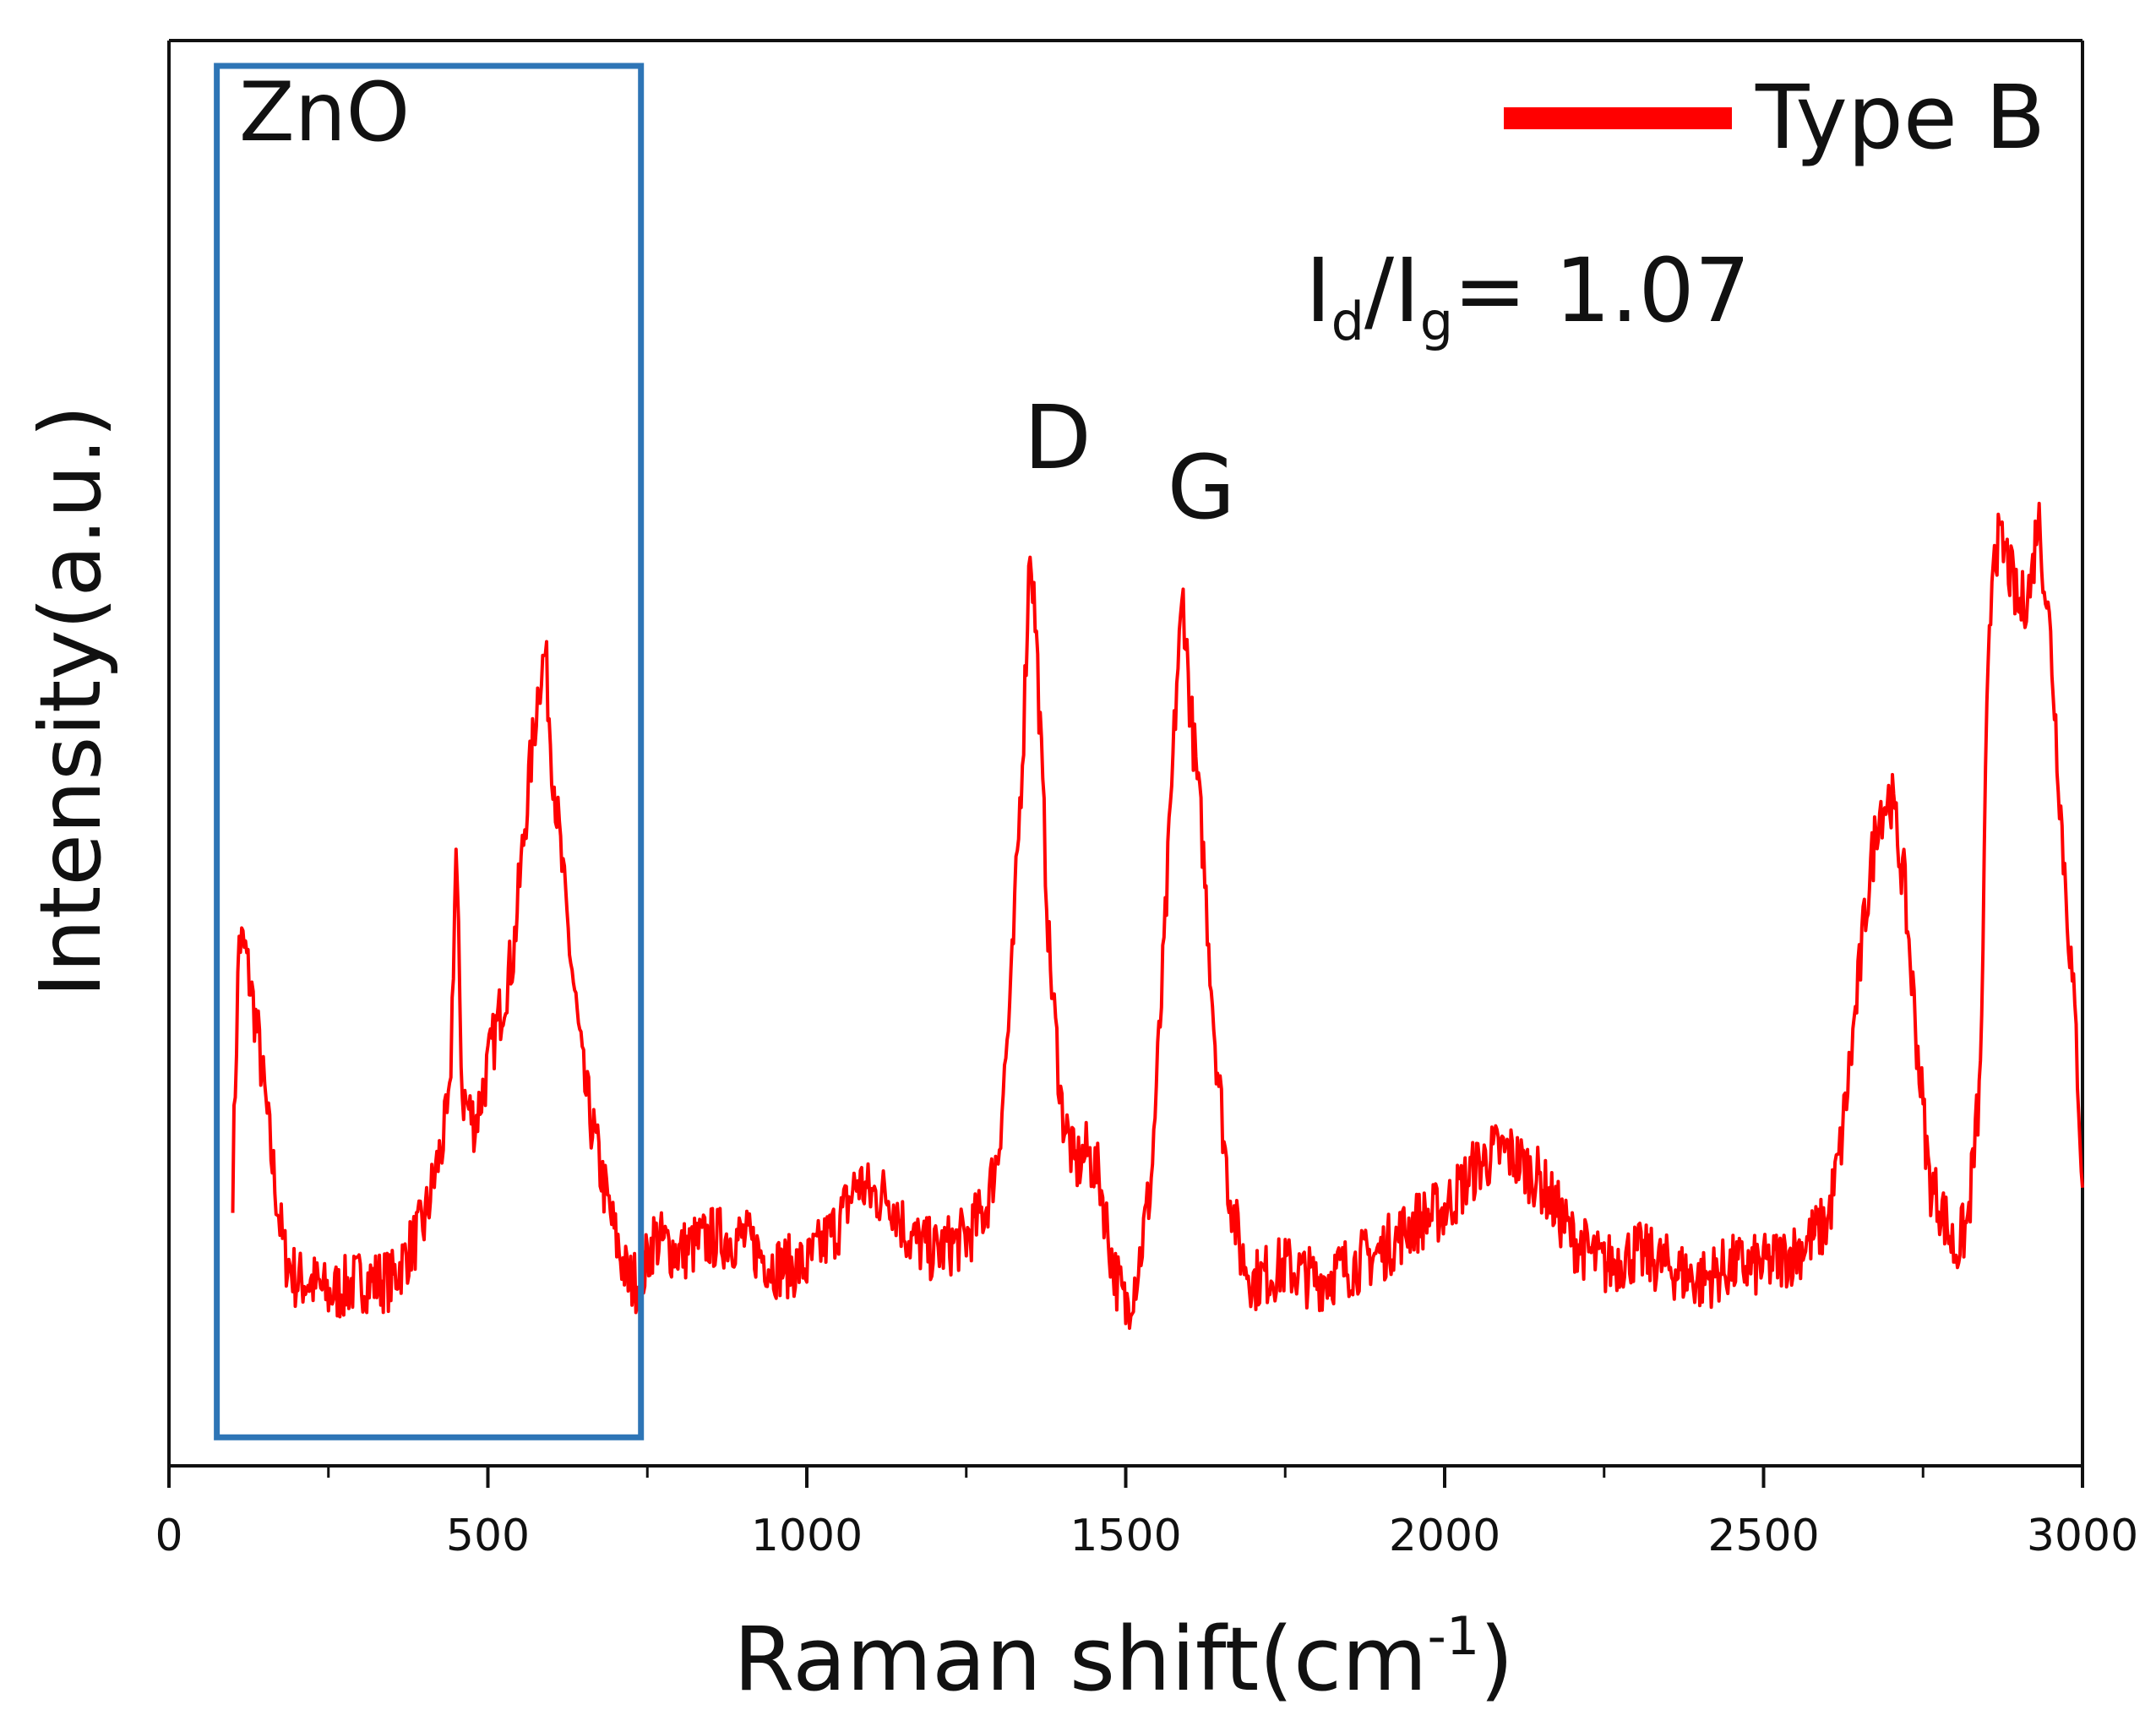 This screenshot has width=2156, height=1710. I want to click on ratio-sub-d: d, so click(1347, 321).